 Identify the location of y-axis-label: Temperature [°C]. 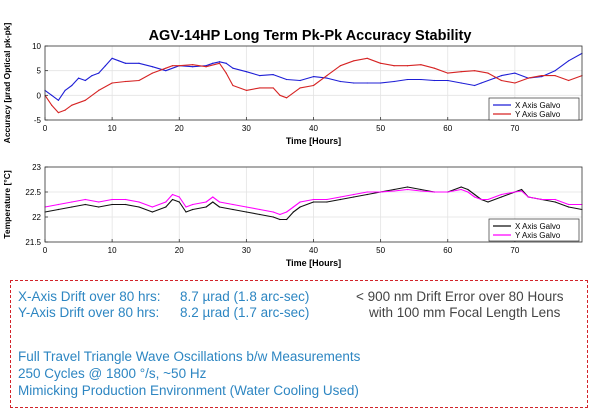
(7, 204).